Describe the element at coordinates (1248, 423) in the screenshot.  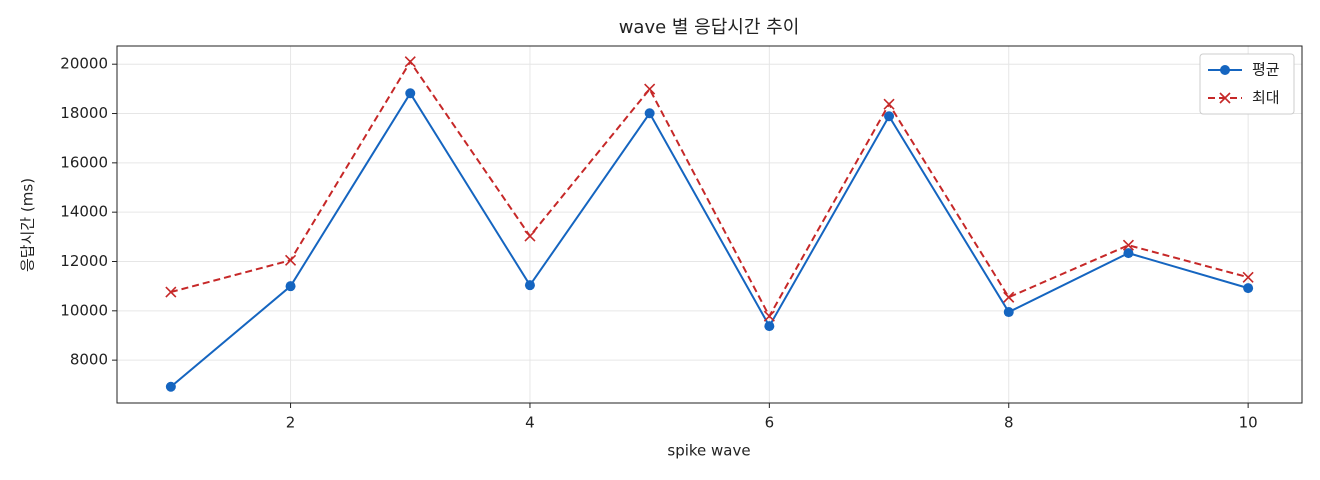
I see `x-tick-label: 10` at that location.